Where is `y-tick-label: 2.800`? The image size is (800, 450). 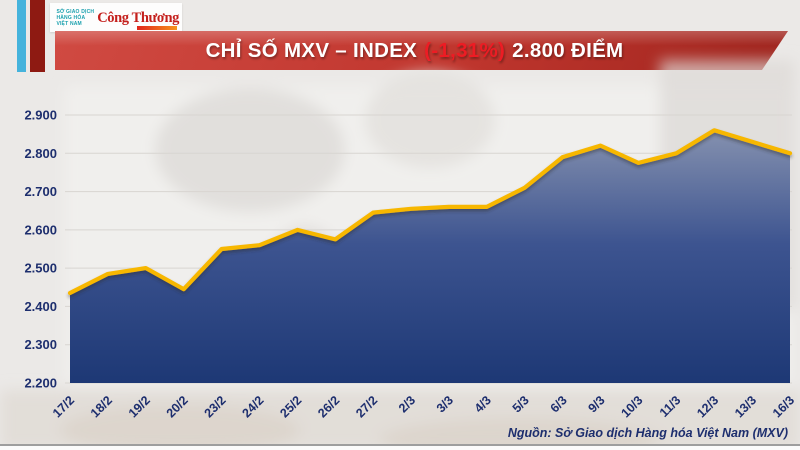
y-tick-label: 2.800 is located at coordinates (40, 153).